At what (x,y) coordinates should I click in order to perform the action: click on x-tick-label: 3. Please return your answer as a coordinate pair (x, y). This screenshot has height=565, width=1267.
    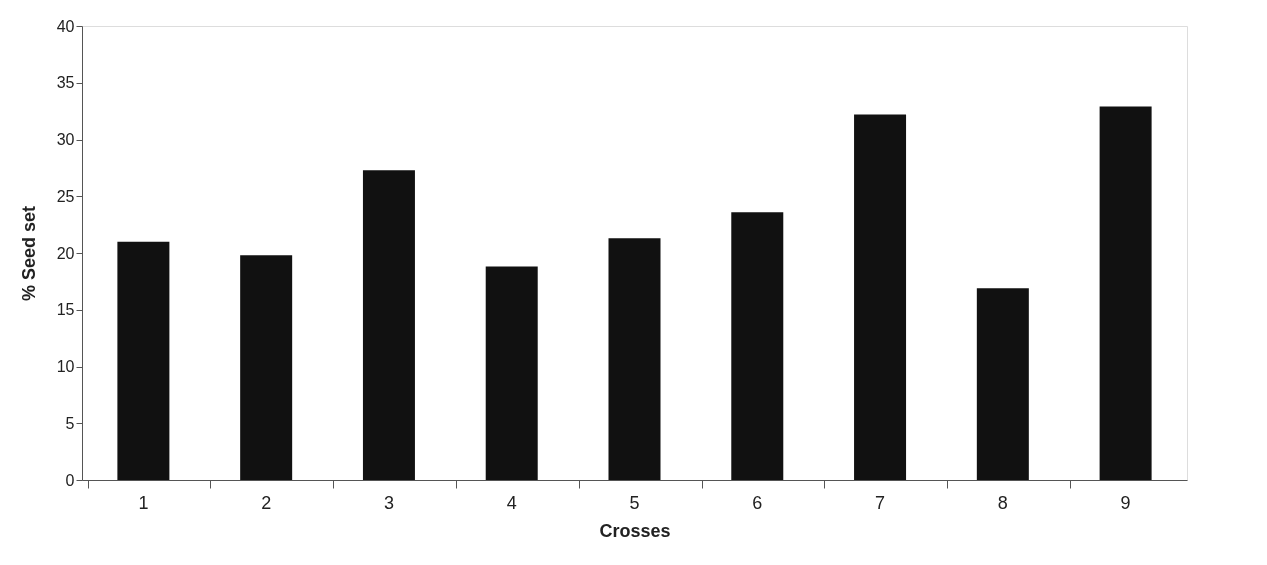
    Looking at the image, I should click on (388, 502).